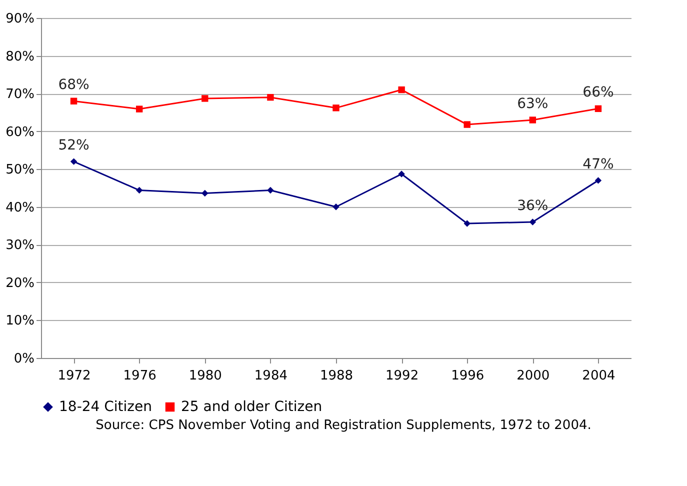 The width and height of the screenshot is (687, 486). Describe the element at coordinates (599, 376) in the screenshot. I see `x-tick-label: 2004` at that location.